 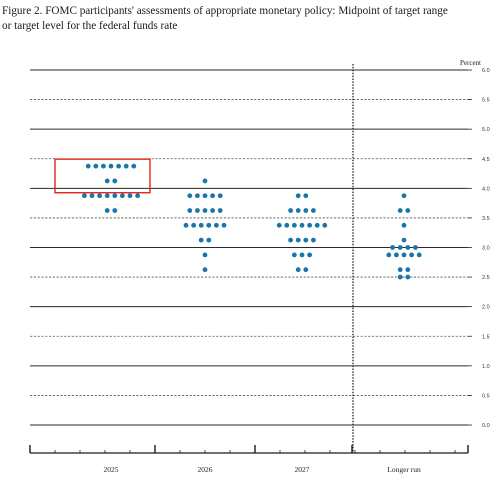 I want to click on highlight-box, so click(x=102, y=176).